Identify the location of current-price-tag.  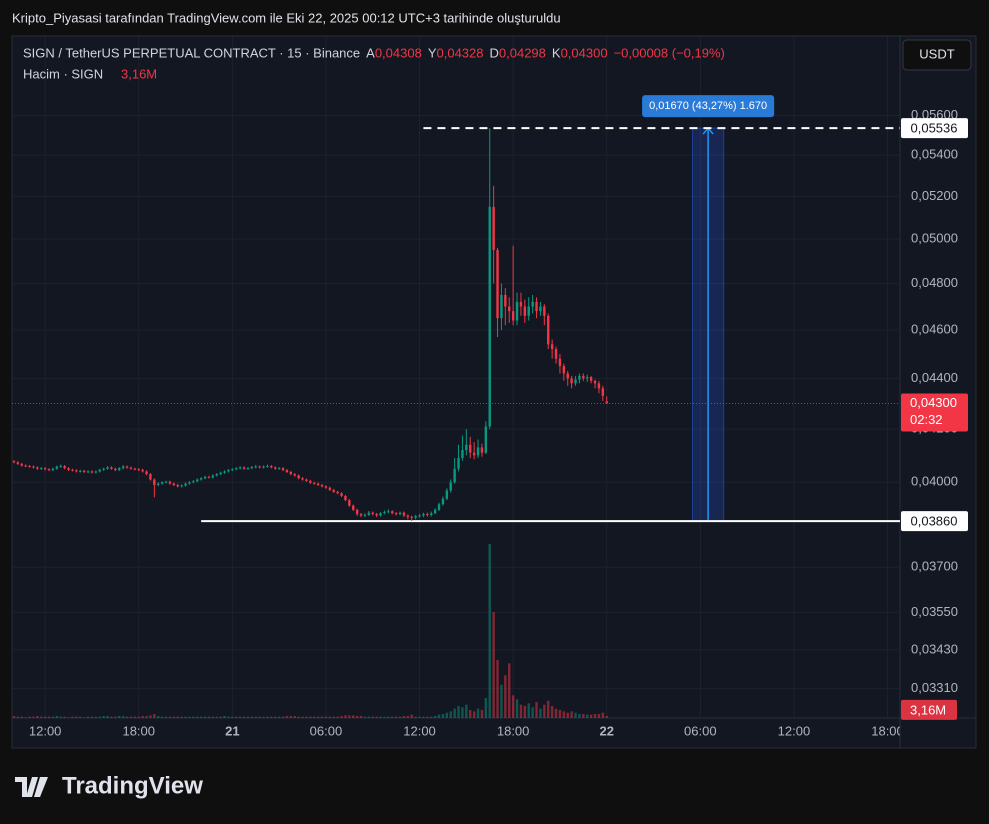
(934, 412).